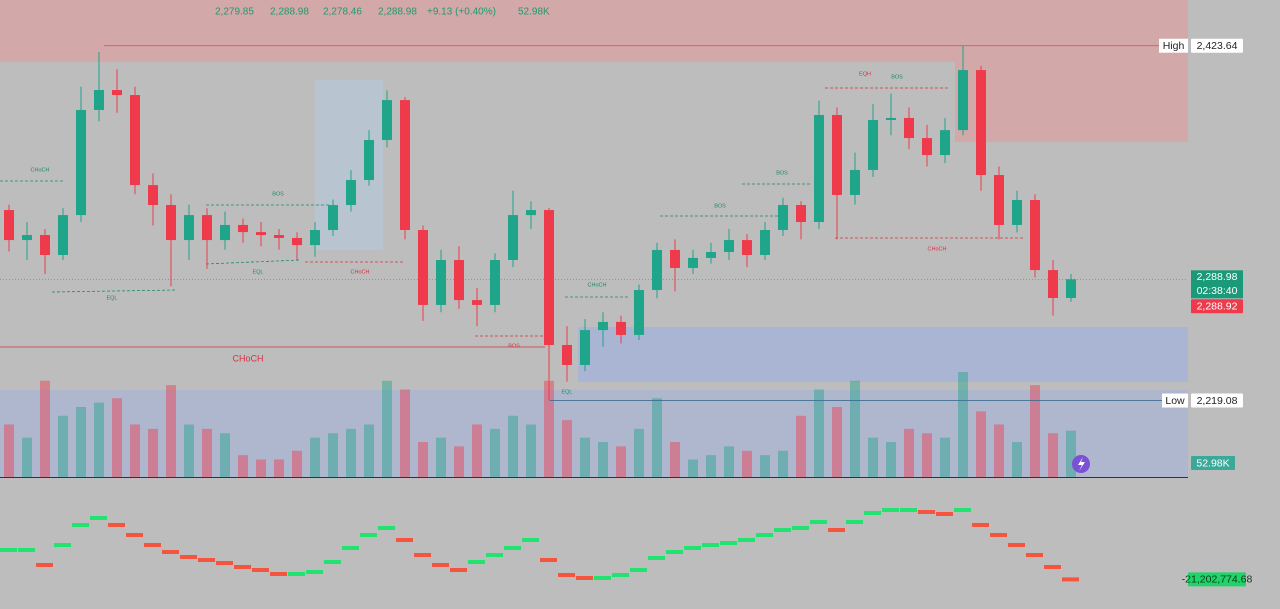  What do you see at coordinates (883, 354) in the screenshot?
I see `demand-zone` at bounding box center [883, 354].